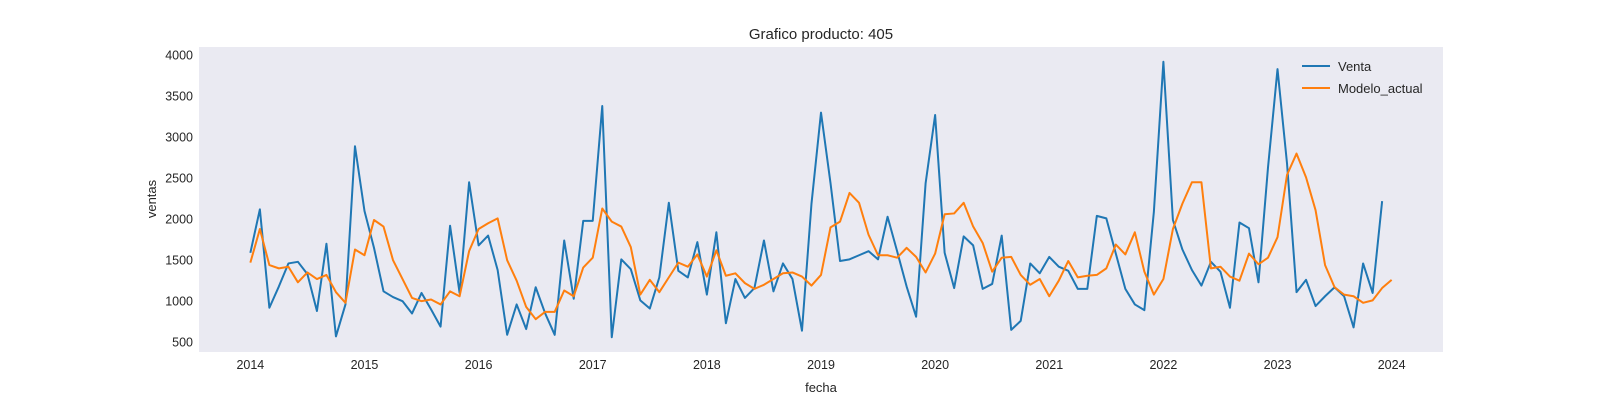 This screenshot has width=1600, height=400. What do you see at coordinates (821, 387) in the screenshot?
I see `x-axis-label: fecha` at bounding box center [821, 387].